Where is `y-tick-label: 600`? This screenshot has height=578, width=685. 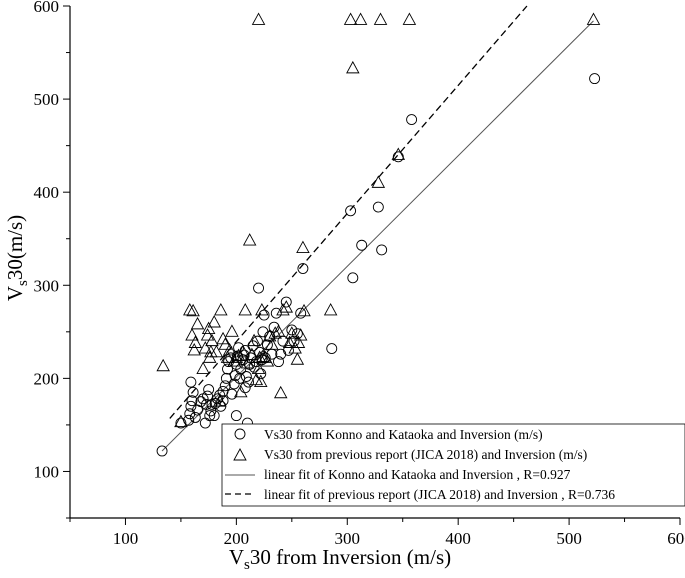
y-tick-label: 600 is located at coordinates (47, 8).